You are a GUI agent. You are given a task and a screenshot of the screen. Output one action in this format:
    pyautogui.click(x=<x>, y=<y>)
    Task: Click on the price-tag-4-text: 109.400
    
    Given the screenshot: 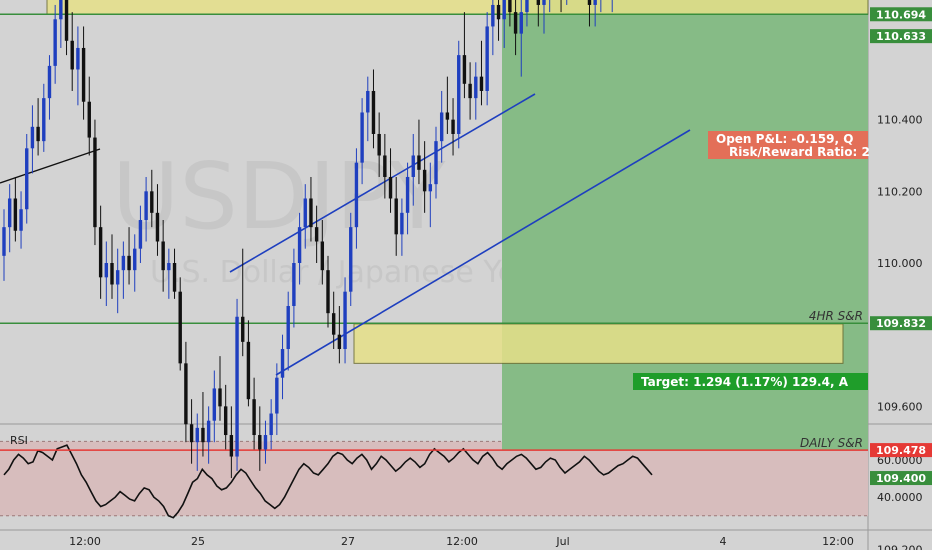 What is the action you would take?
    pyautogui.click(x=901, y=478)
    